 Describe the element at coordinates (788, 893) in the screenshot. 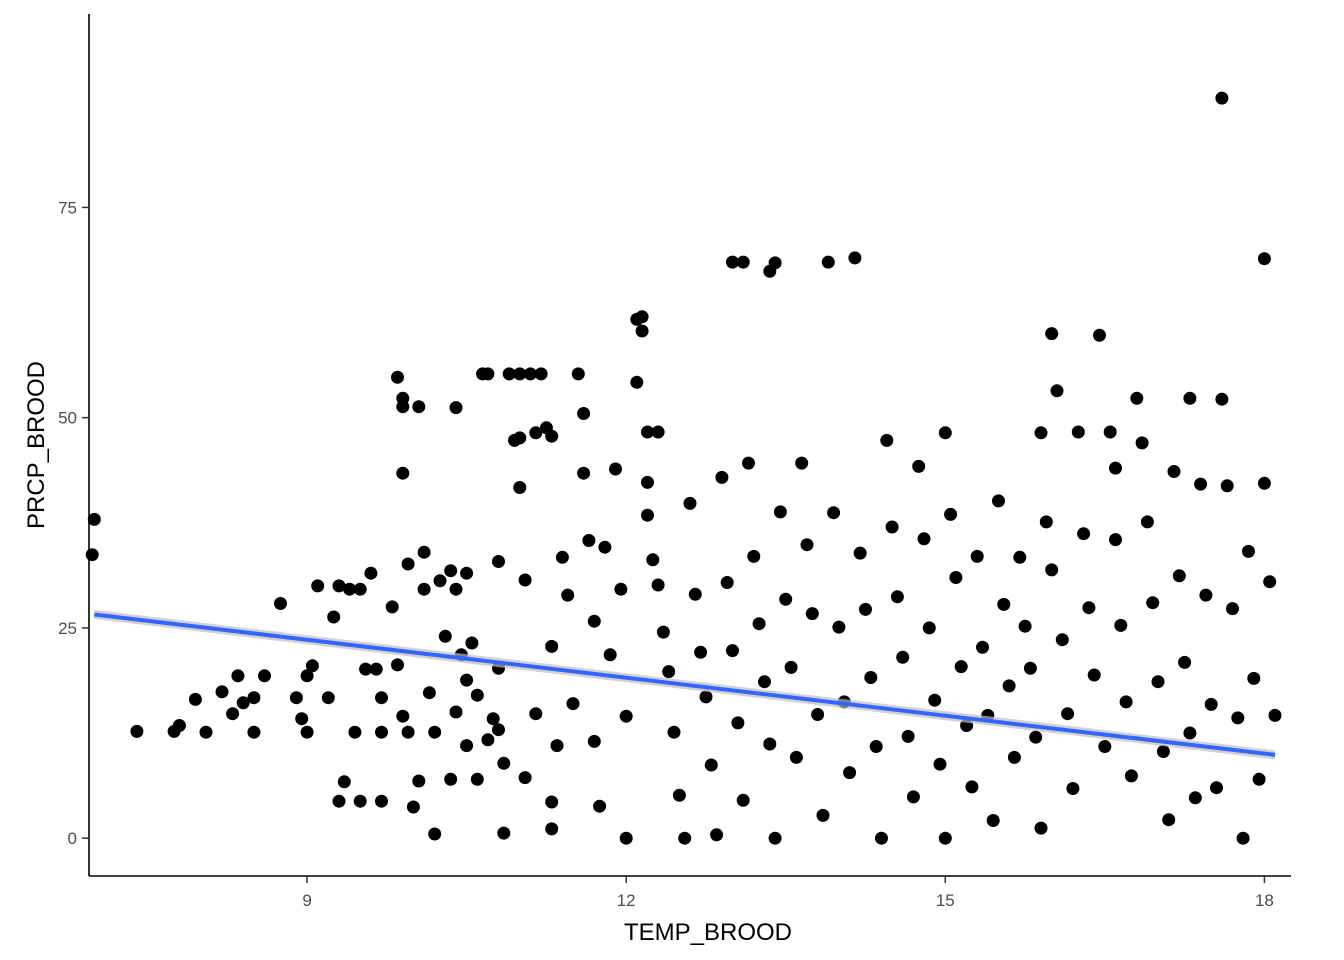

I see `x-axis-ticks: 9 12 15 18` at that location.